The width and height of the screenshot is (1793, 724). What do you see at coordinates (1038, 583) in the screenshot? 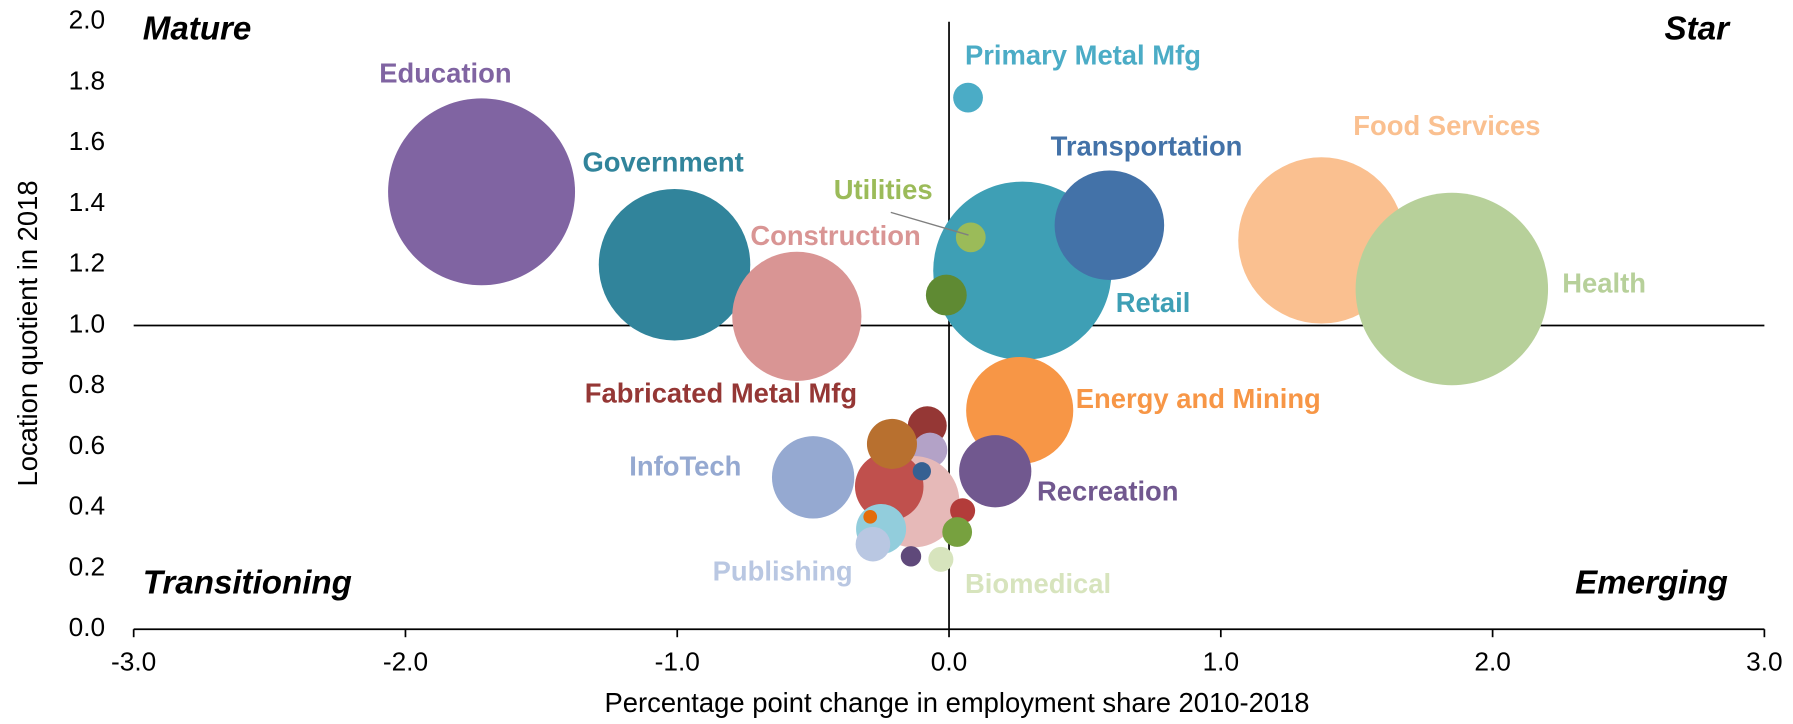
I see `bubble-label: Biomedical` at bounding box center [1038, 583].